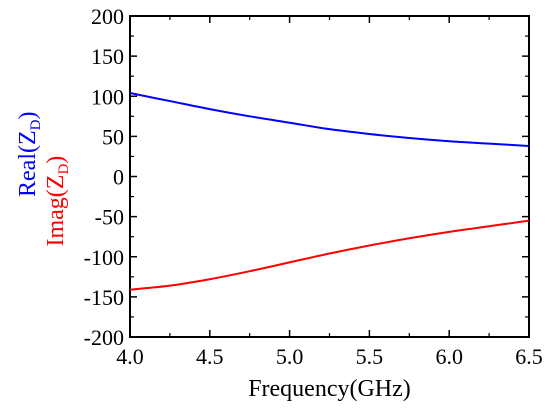 This screenshot has width=550, height=411. Describe the element at coordinates (104, 257) in the screenshot. I see `y-tick-label: -100` at that location.